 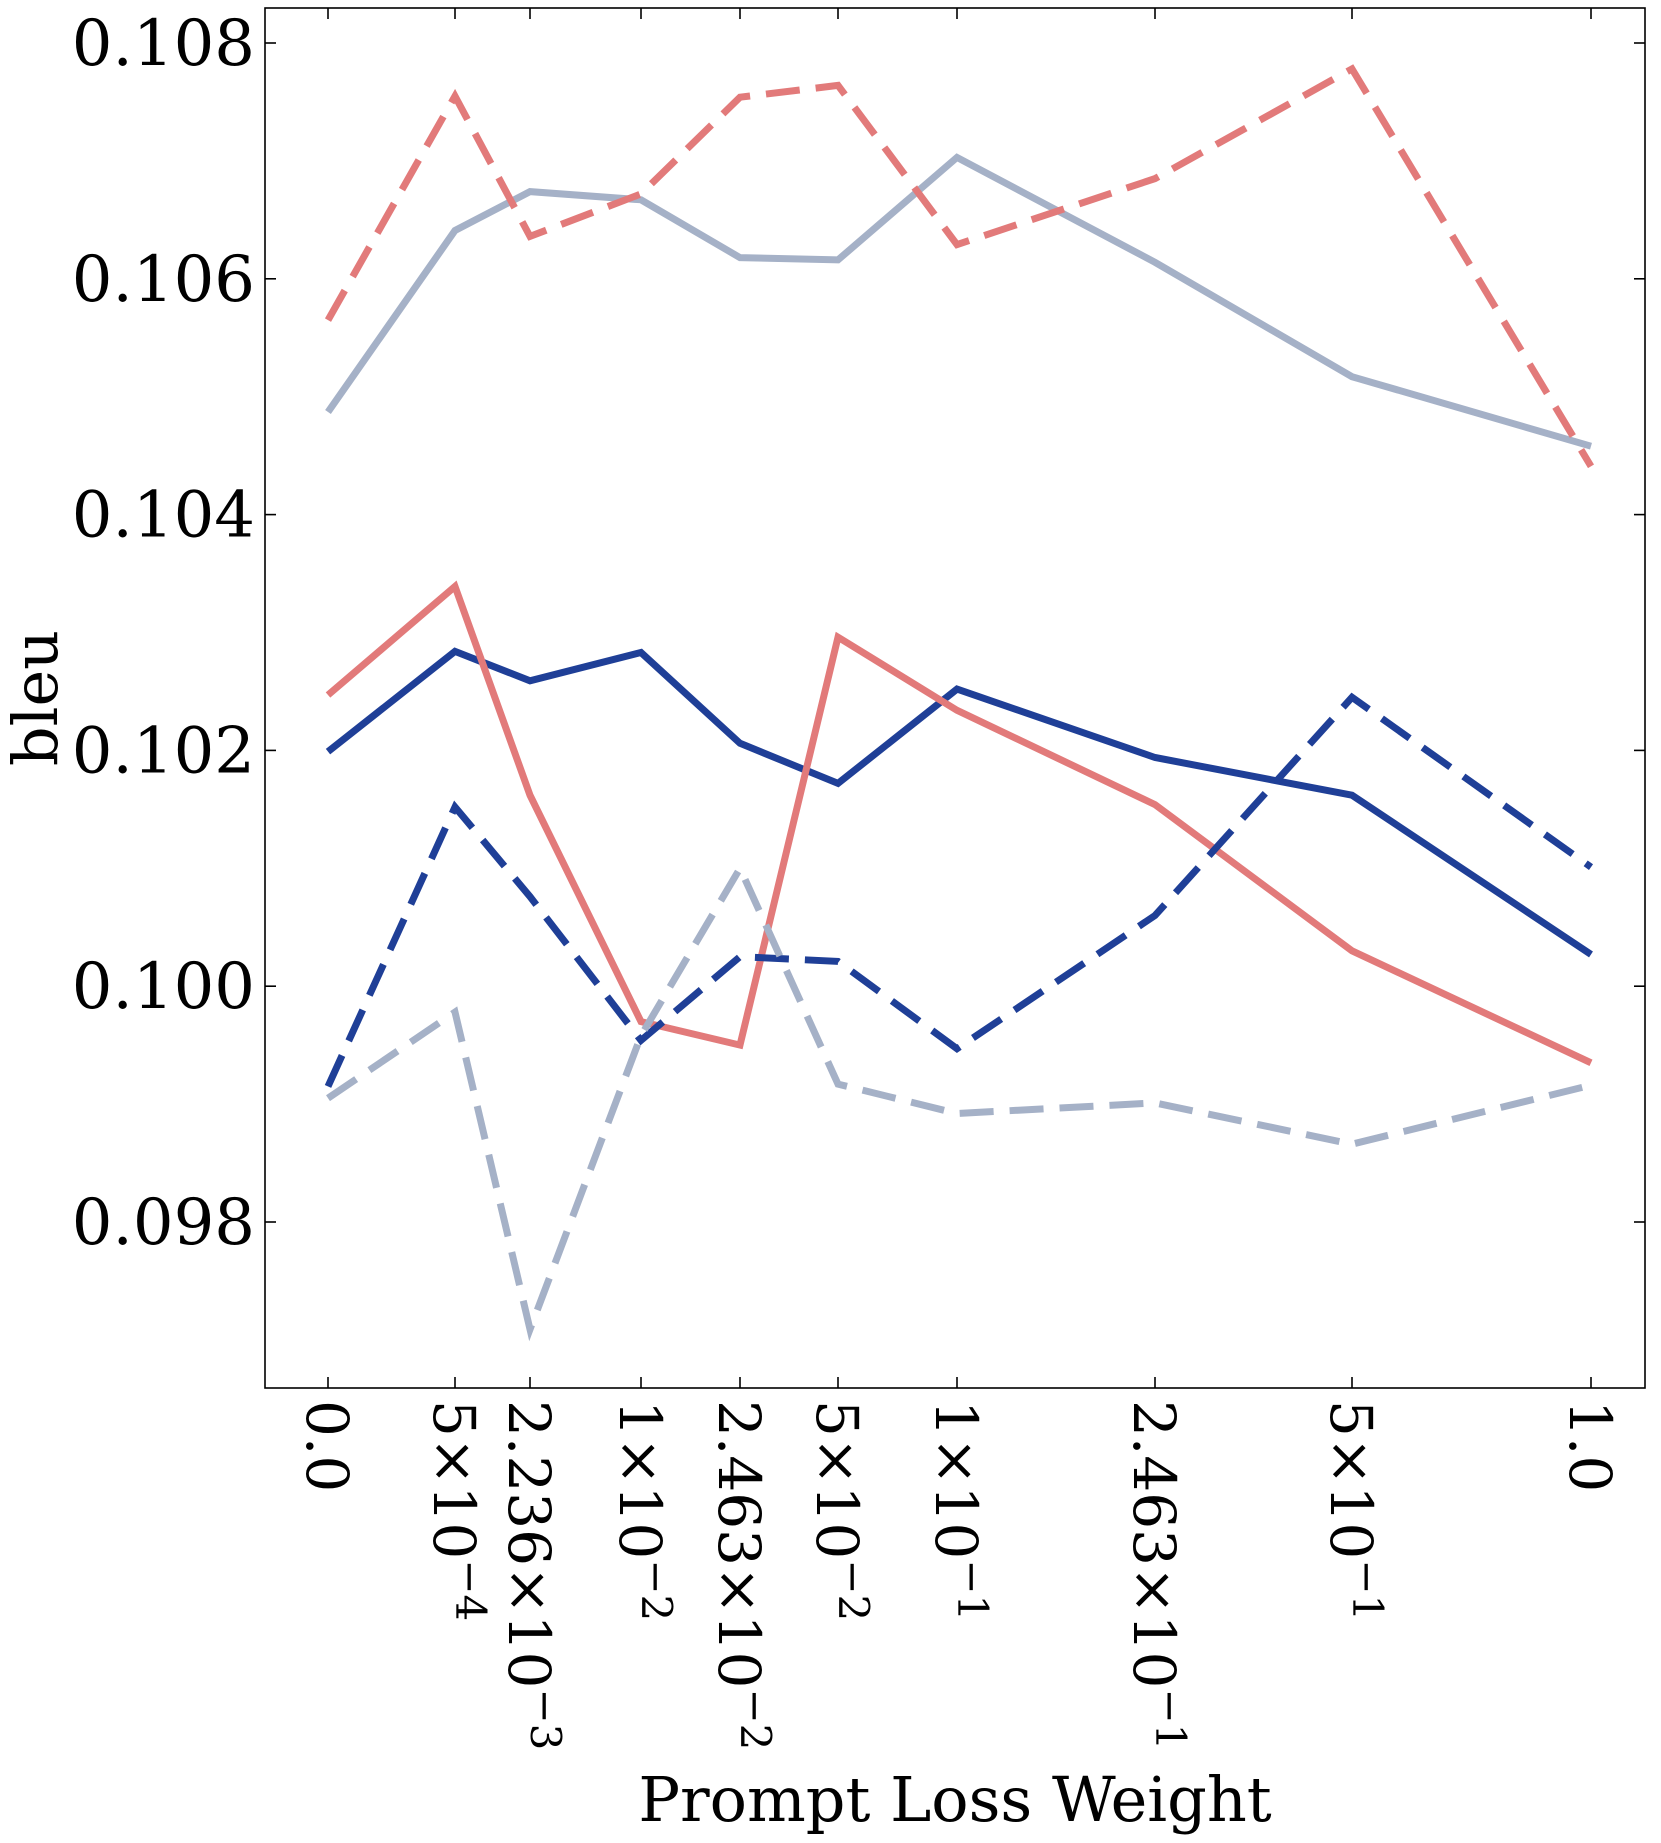 I want to click on x-tick-label: 1.0, so click(x=1590, y=1446).